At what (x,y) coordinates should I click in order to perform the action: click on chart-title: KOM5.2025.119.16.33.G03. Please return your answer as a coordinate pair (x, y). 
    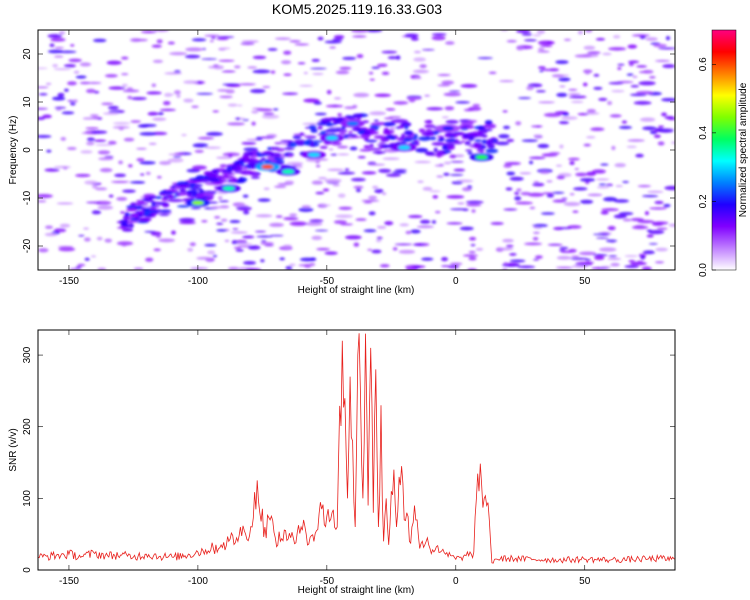
    Looking at the image, I should click on (357, 9).